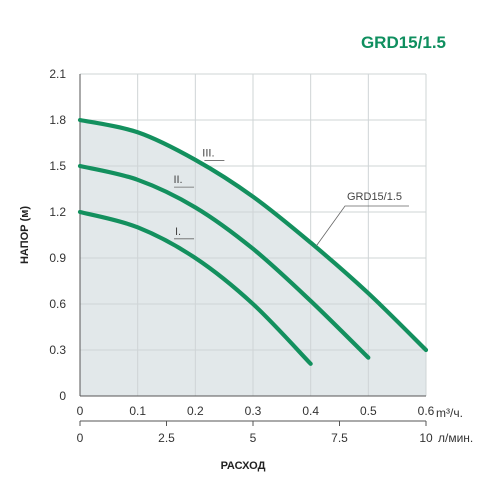 The height and width of the screenshot is (492, 500). What do you see at coordinates (57, 166) in the screenshot?
I see `y-tick-label-5: 1.5` at bounding box center [57, 166].